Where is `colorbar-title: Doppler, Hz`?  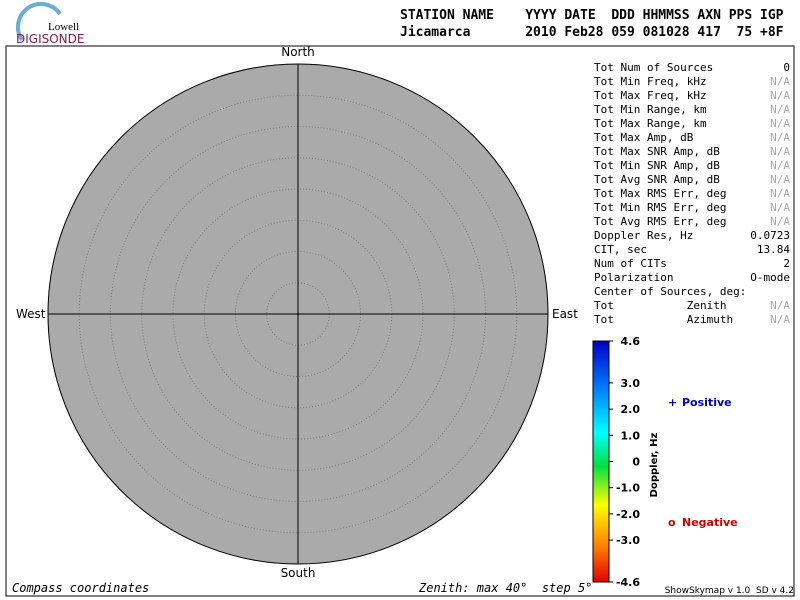
colorbar-title: Doppler, Hz is located at coordinates (654, 465).